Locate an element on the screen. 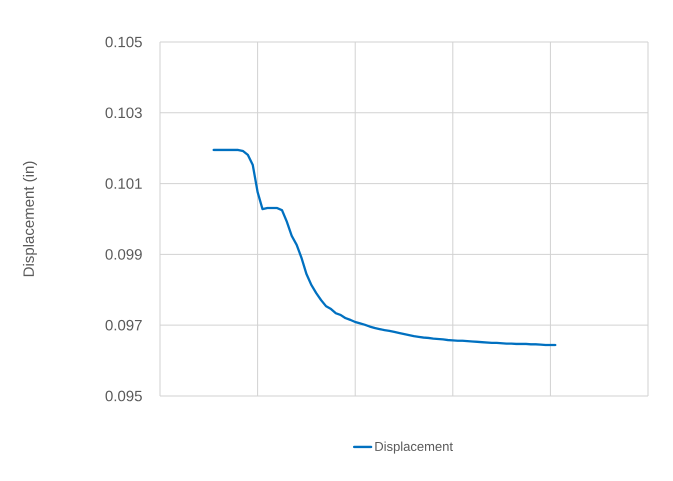 This screenshot has width=673, height=481. y-tick-label: 0.105 is located at coordinates (124, 42).